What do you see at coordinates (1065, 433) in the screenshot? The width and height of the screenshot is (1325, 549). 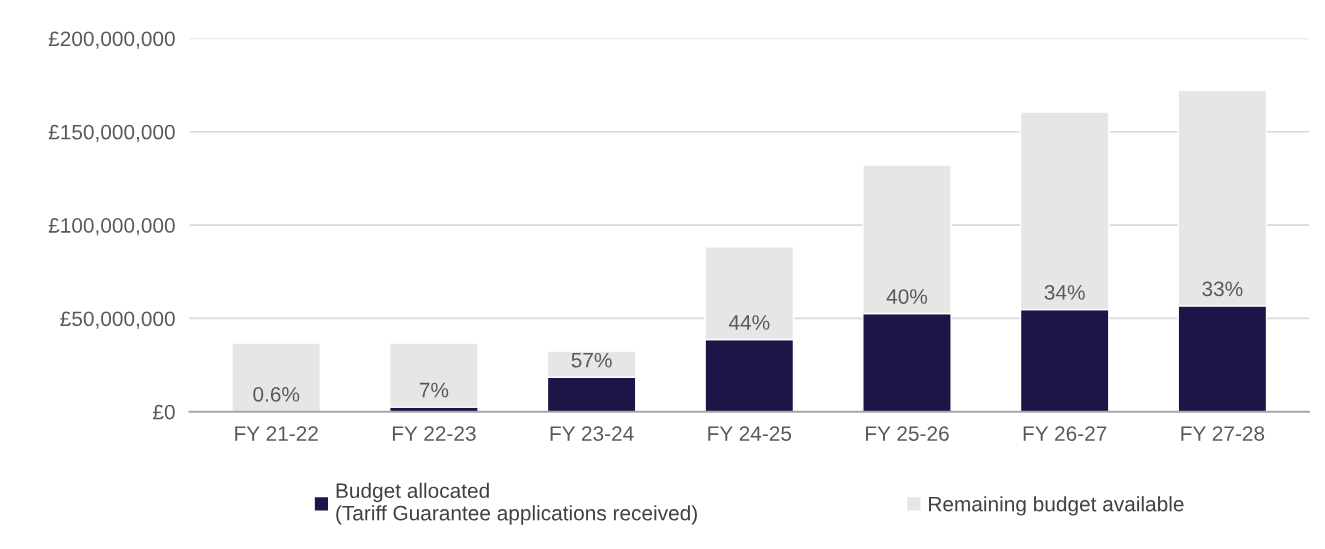 I see `x-tick-label: FY 26-27` at bounding box center [1065, 433].